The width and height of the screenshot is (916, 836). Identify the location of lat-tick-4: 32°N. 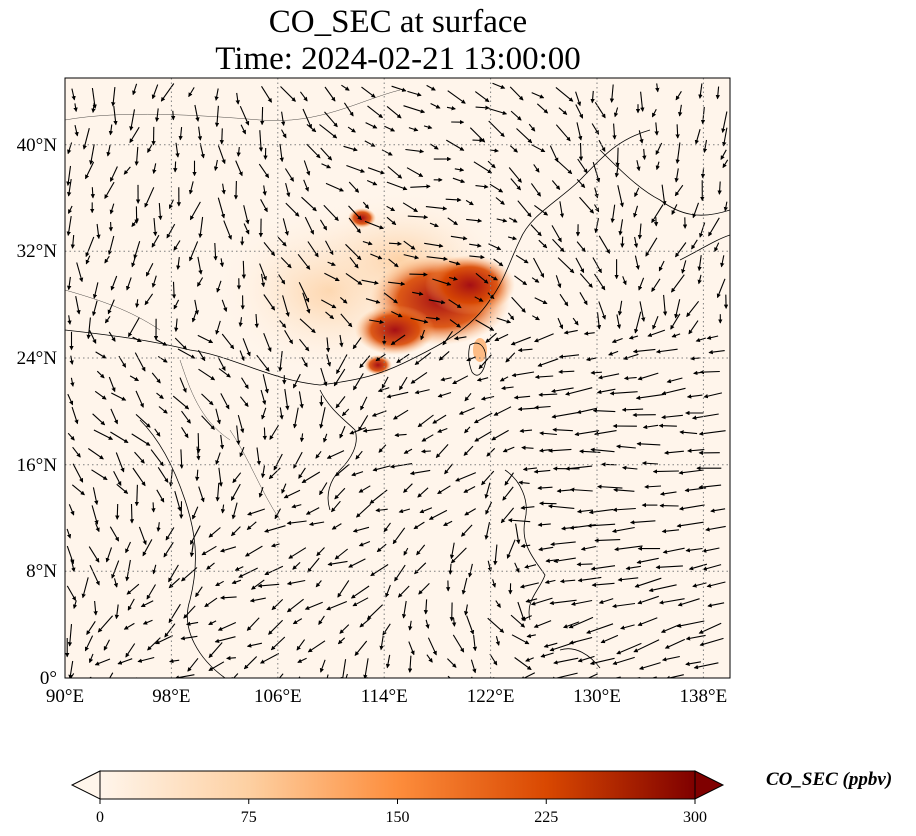
(37, 251).